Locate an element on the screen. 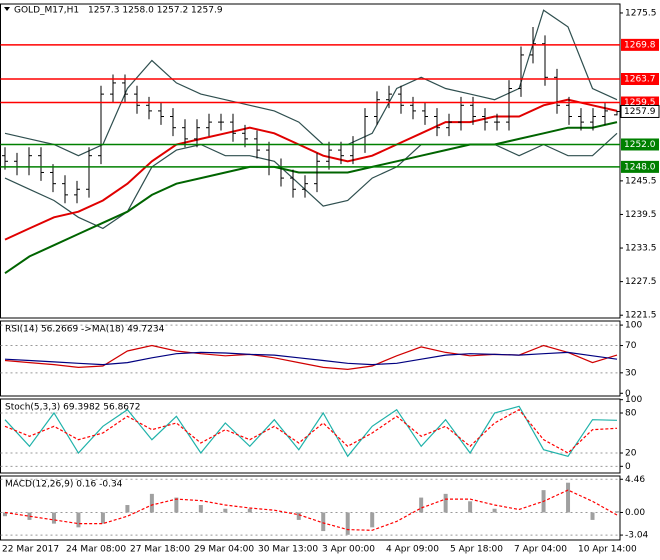 This screenshot has width=660, height=560. y-tick-label: 1239.5 is located at coordinates (641, 215).